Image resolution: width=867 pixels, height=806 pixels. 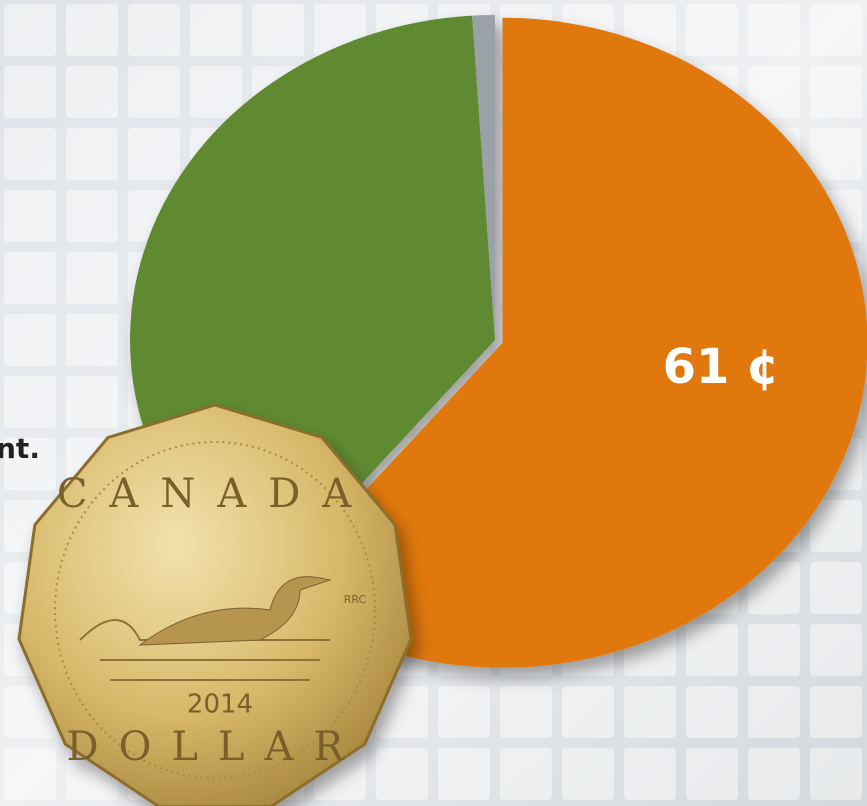 I want to click on pie-slice, so click(x=483, y=177).